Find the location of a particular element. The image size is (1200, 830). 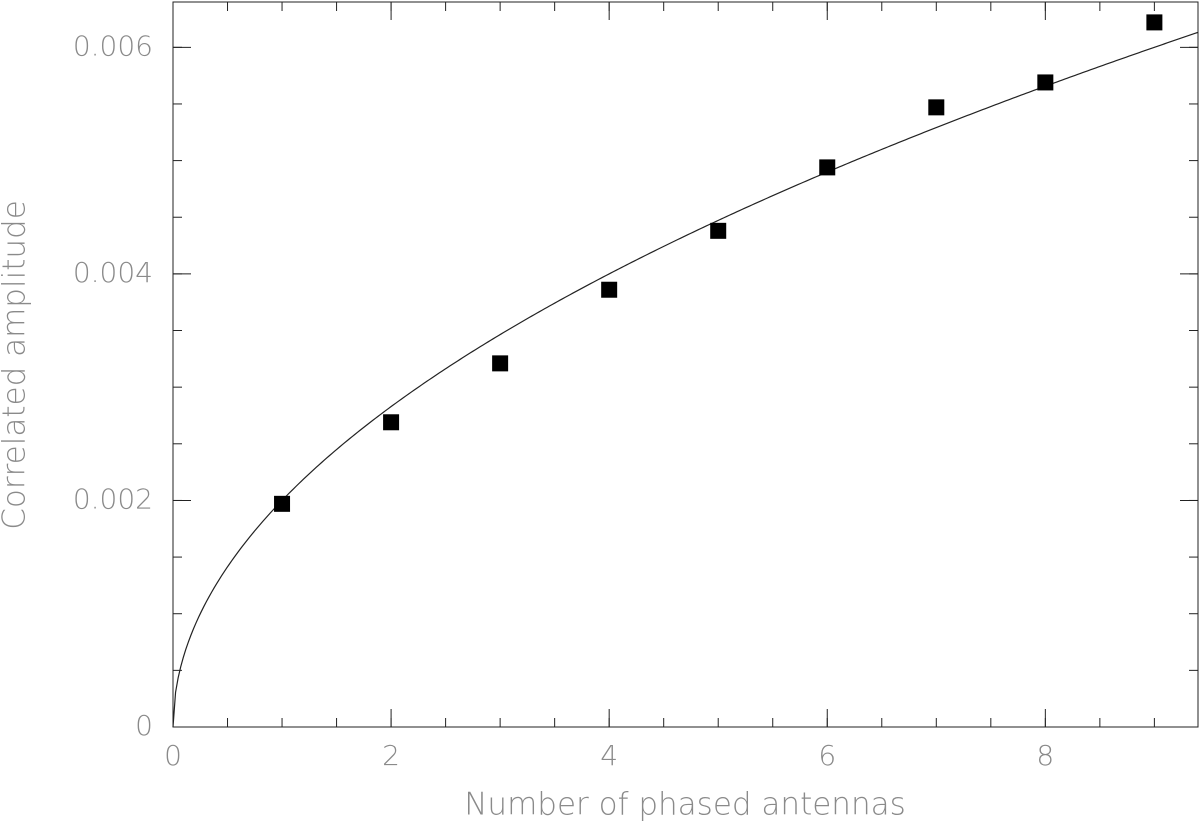

x-tick-label: 2 is located at coordinates (391, 755).